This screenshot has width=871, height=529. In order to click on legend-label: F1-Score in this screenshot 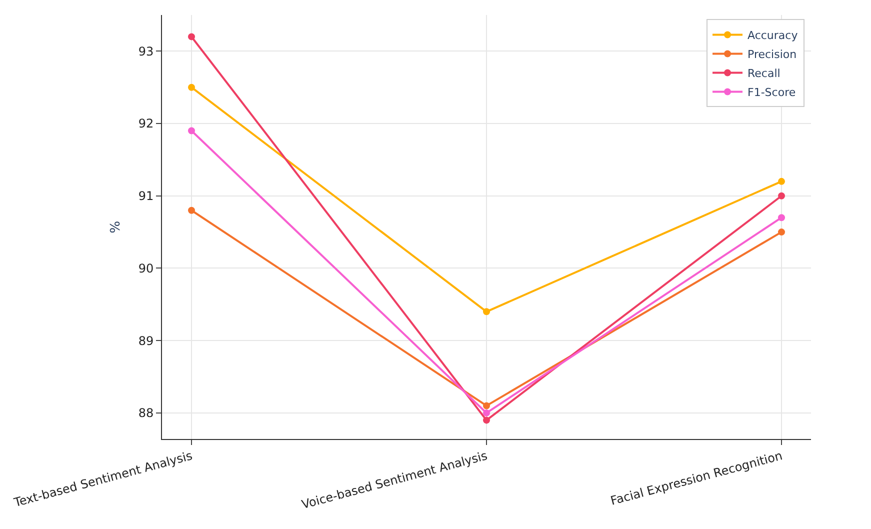, I will do `click(772, 93)`.